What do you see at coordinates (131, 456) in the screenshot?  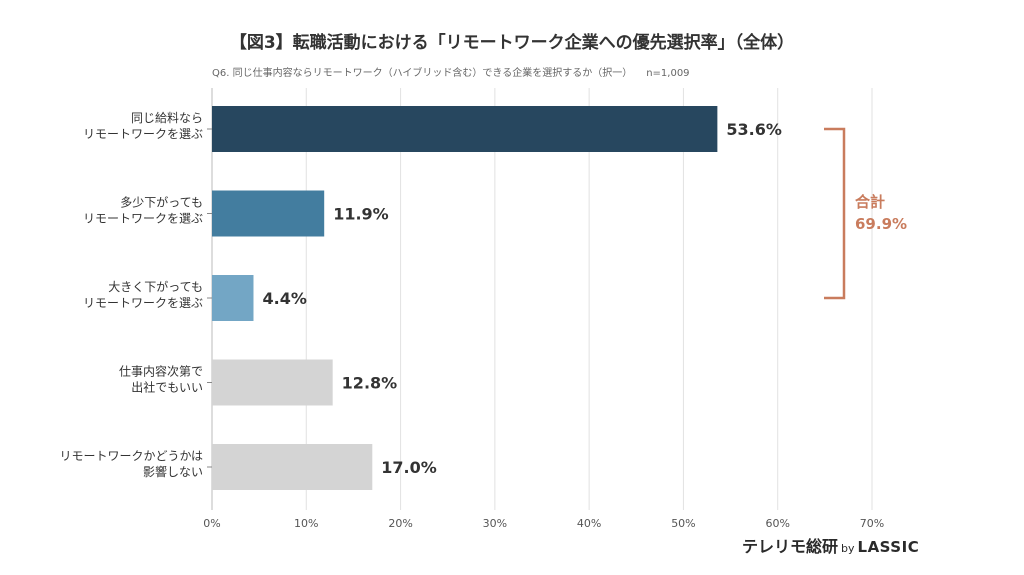 I see `category-label-line: リモートワークかどうかは` at bounding box center [131, 456].